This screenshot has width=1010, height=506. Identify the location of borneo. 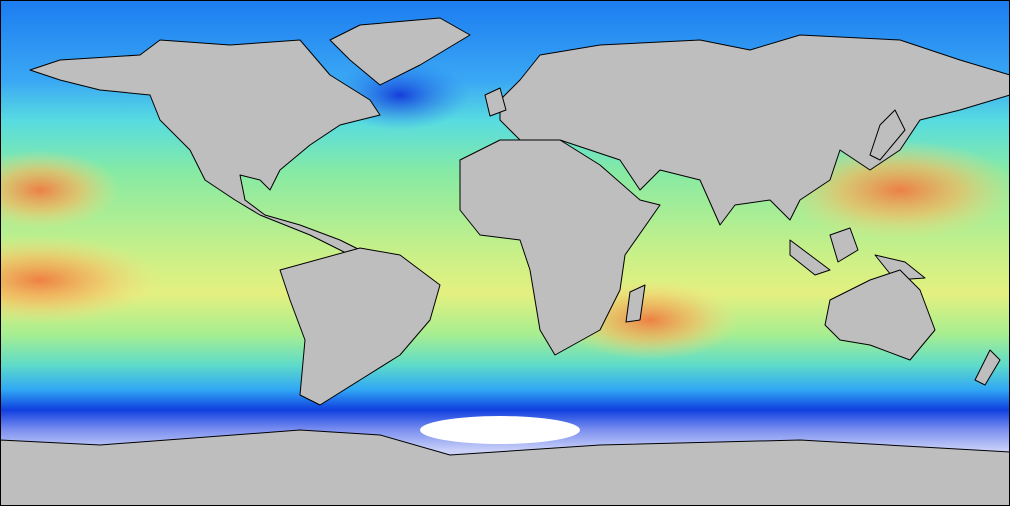
(844, 245).